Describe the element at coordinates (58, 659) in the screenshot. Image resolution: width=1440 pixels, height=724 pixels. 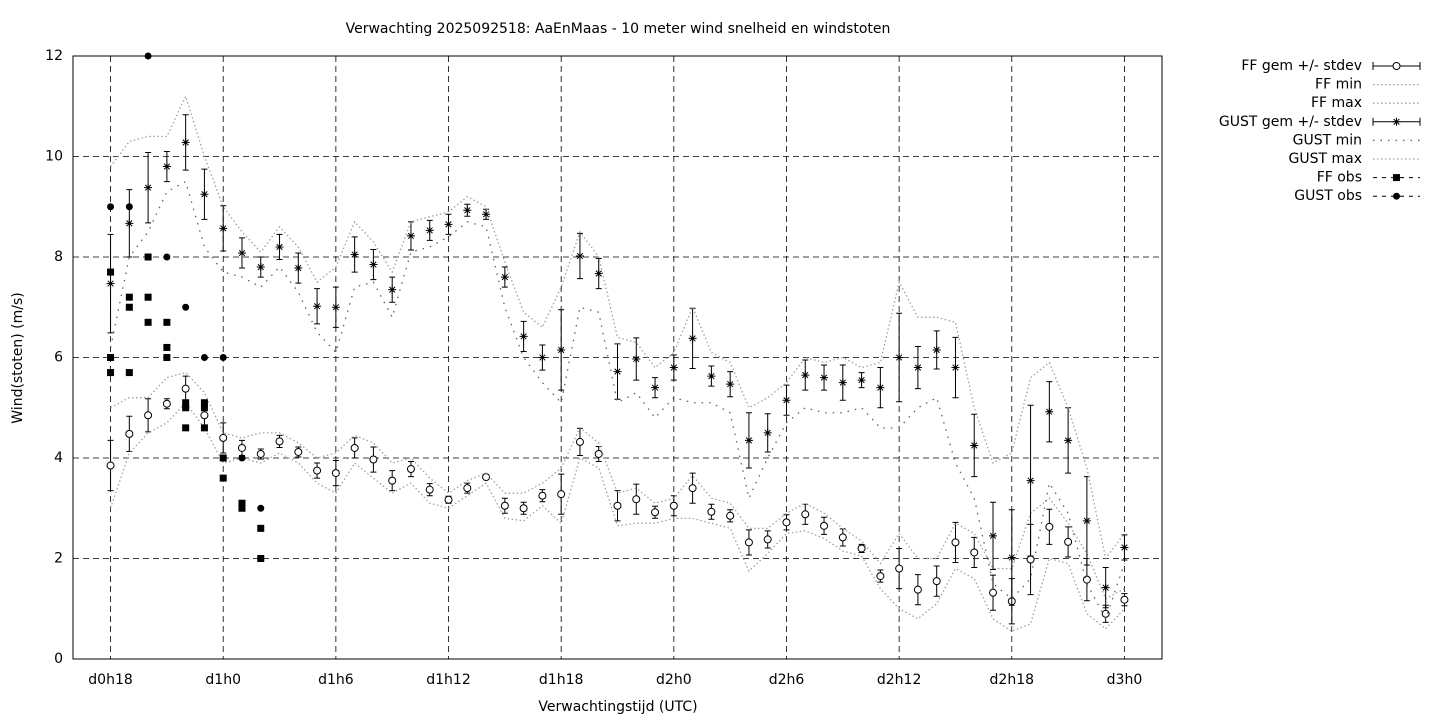
I see `y-tick-label: 0` at that location.